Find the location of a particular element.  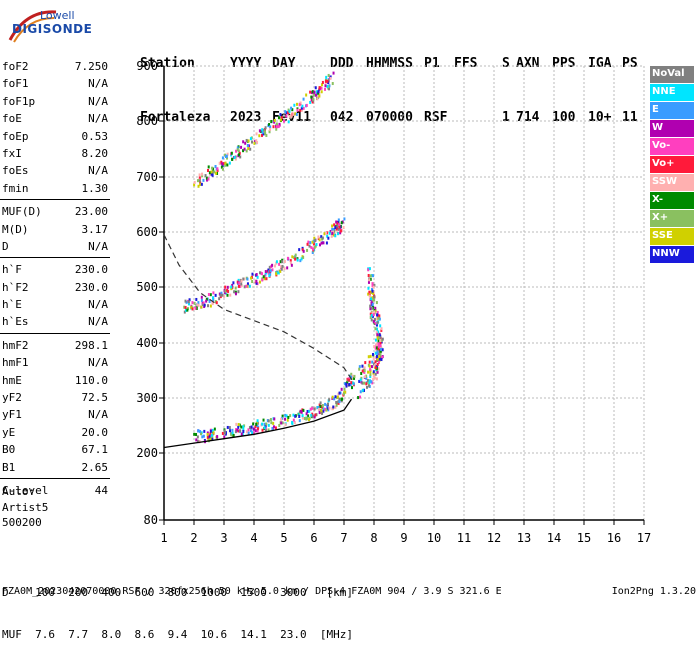

param-name: hmE is located at coordinates (12, 380).